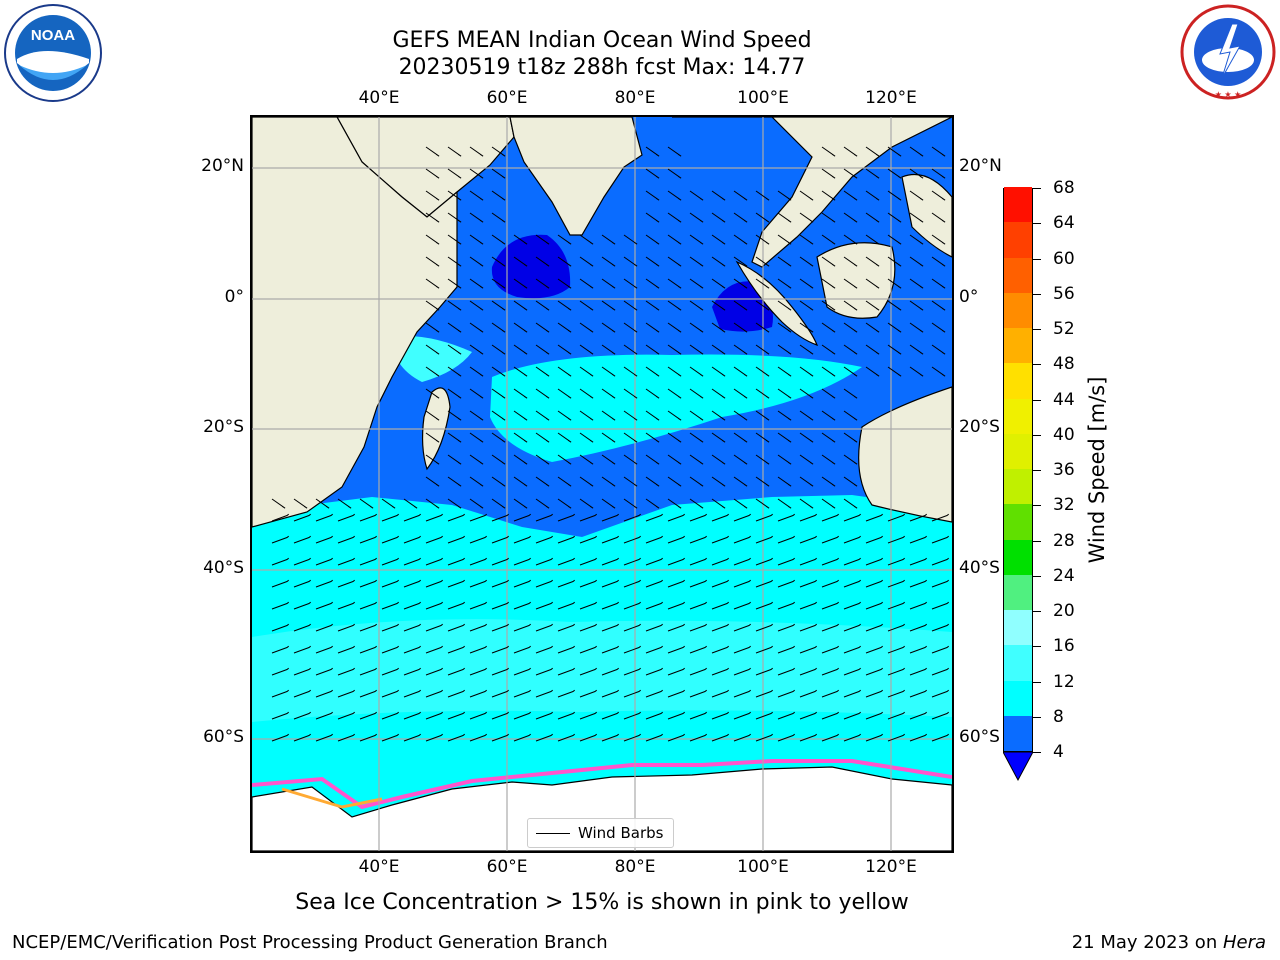  Describe the element at coordinates (1064, 434) in the screenshot. I see `colorbar-tick-label: 40` at that location.